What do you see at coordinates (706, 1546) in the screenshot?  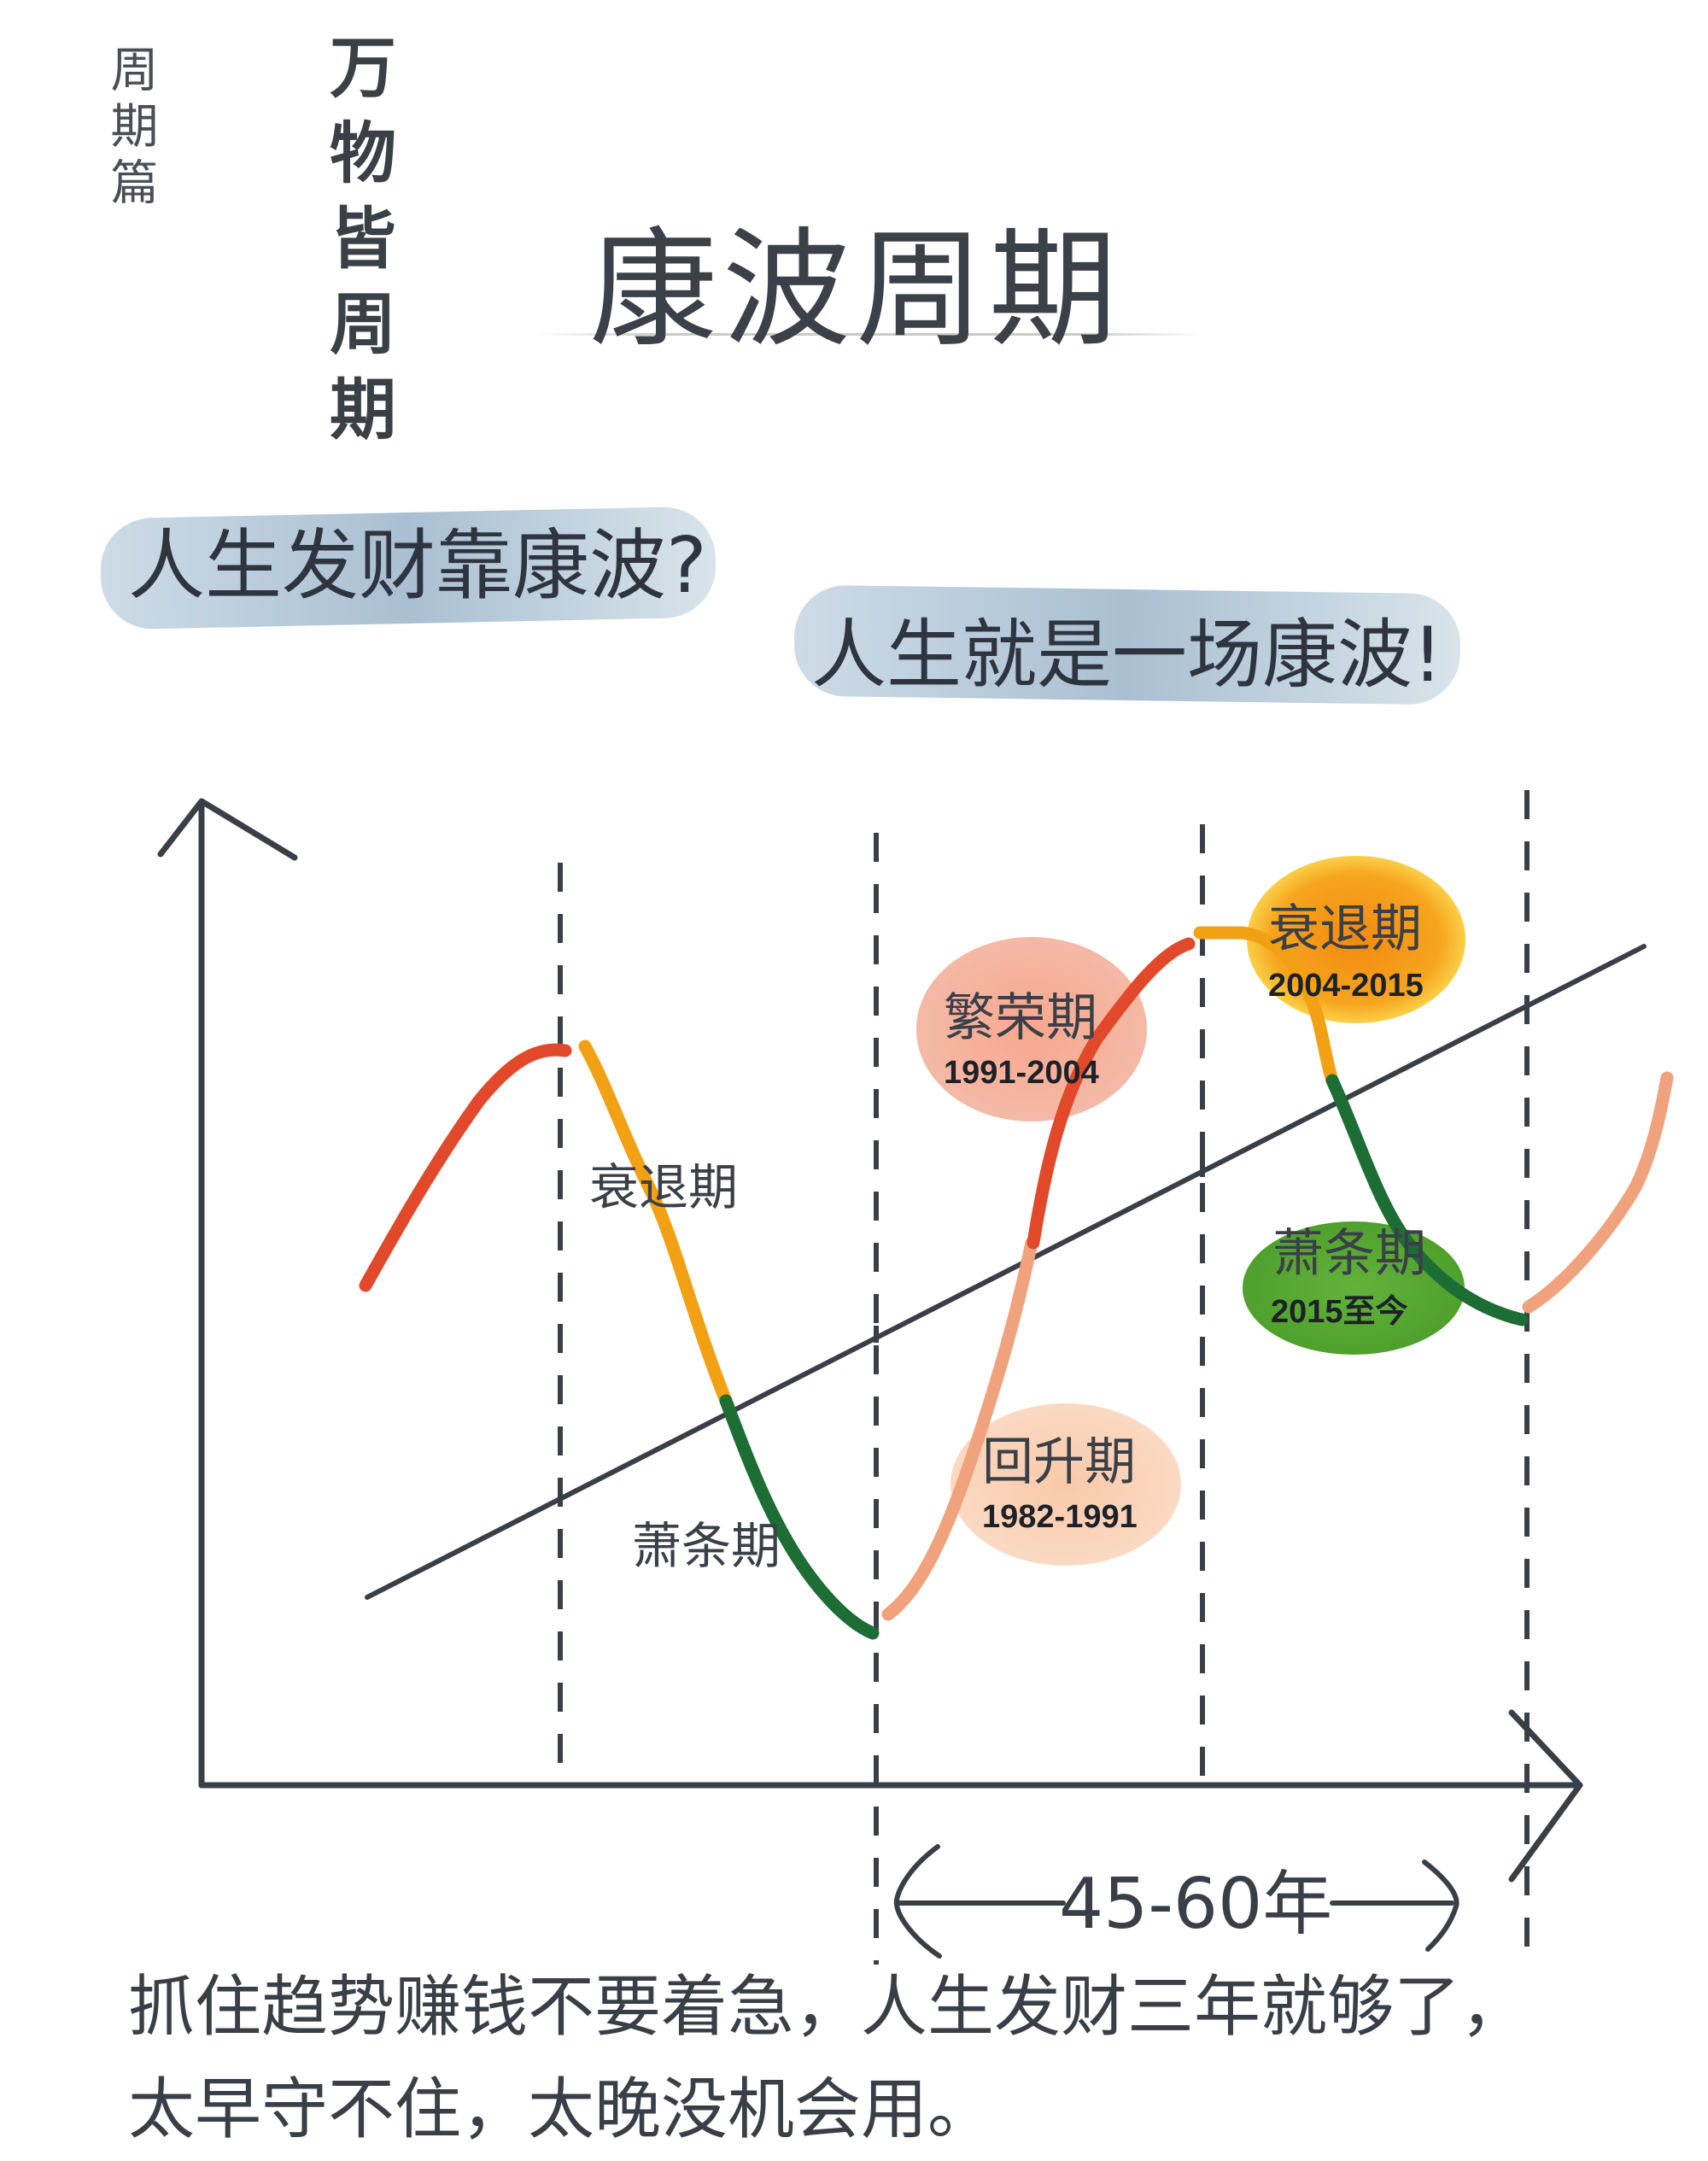 I see `label-depression-1: 萧条期` at bounding box center [706, 1546].